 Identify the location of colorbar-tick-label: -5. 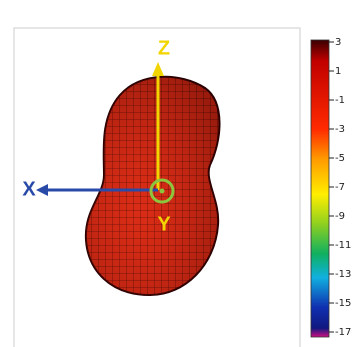
(340, 158).